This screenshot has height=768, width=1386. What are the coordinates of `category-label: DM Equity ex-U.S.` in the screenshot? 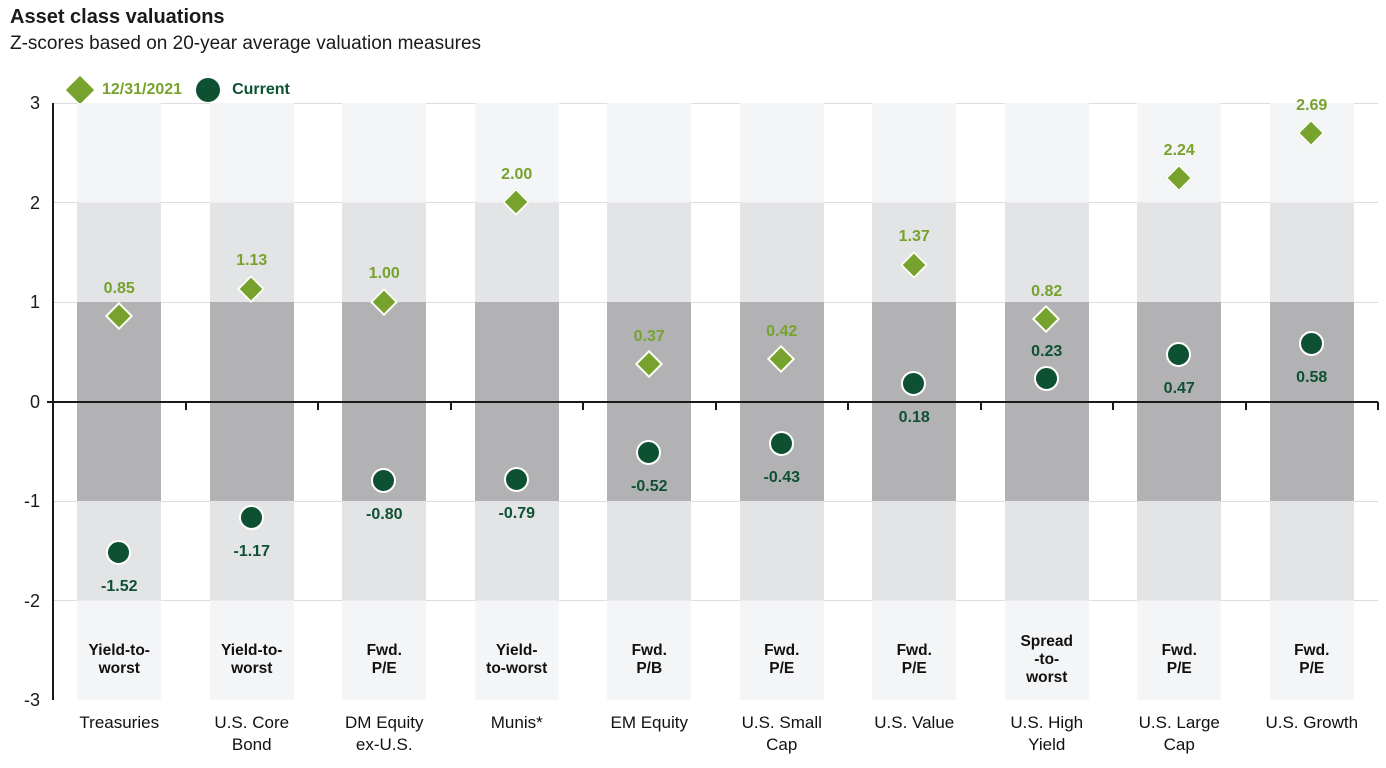 It's located at (384, 734).